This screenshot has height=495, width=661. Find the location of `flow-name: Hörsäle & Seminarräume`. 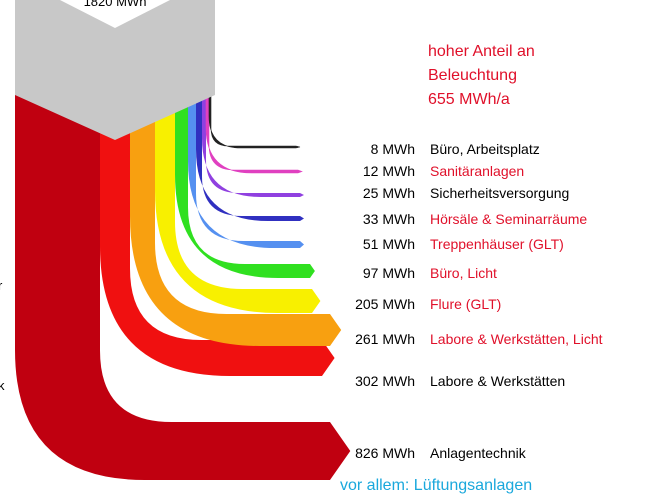

flow-name: Hörsäle & Seminarräume is located at coordinates (508, 219).